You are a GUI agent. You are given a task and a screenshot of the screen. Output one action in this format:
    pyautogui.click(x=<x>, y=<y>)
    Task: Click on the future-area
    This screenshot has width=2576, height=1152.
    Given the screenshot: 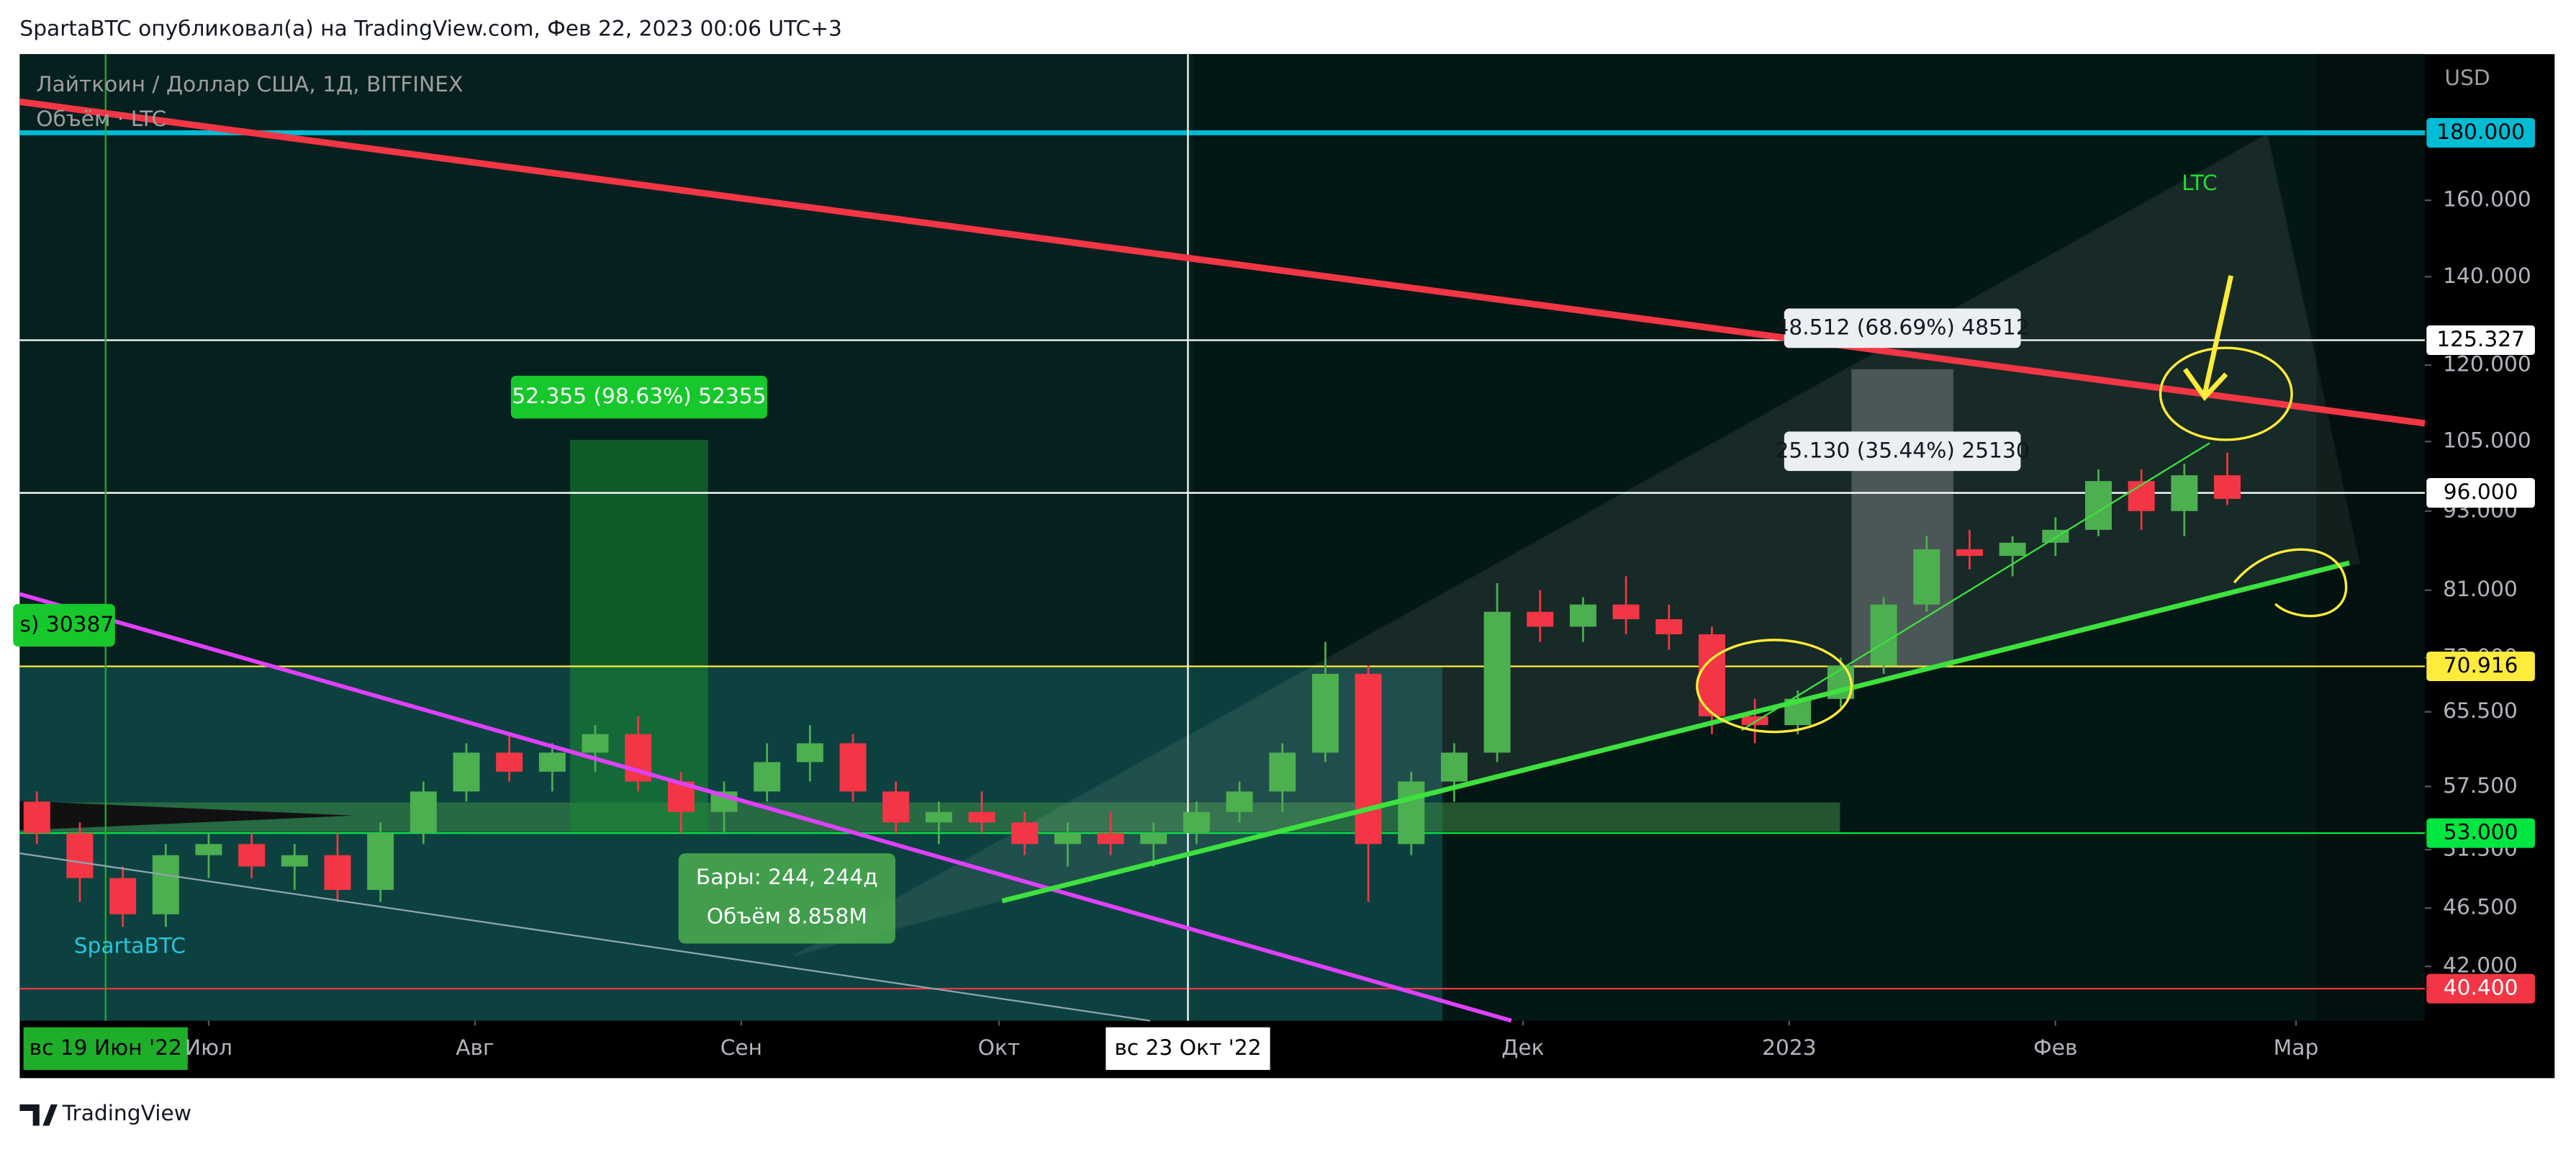 What is the action you would take?
    pyautogui.click(x=2371, y=537)
    